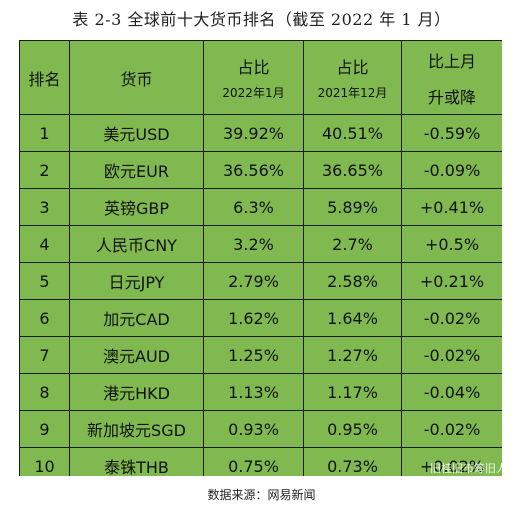 This screenshot has width=523, height=512. I want to click on header-share-jan2022-date: 2022年1月, so click(253, 93).